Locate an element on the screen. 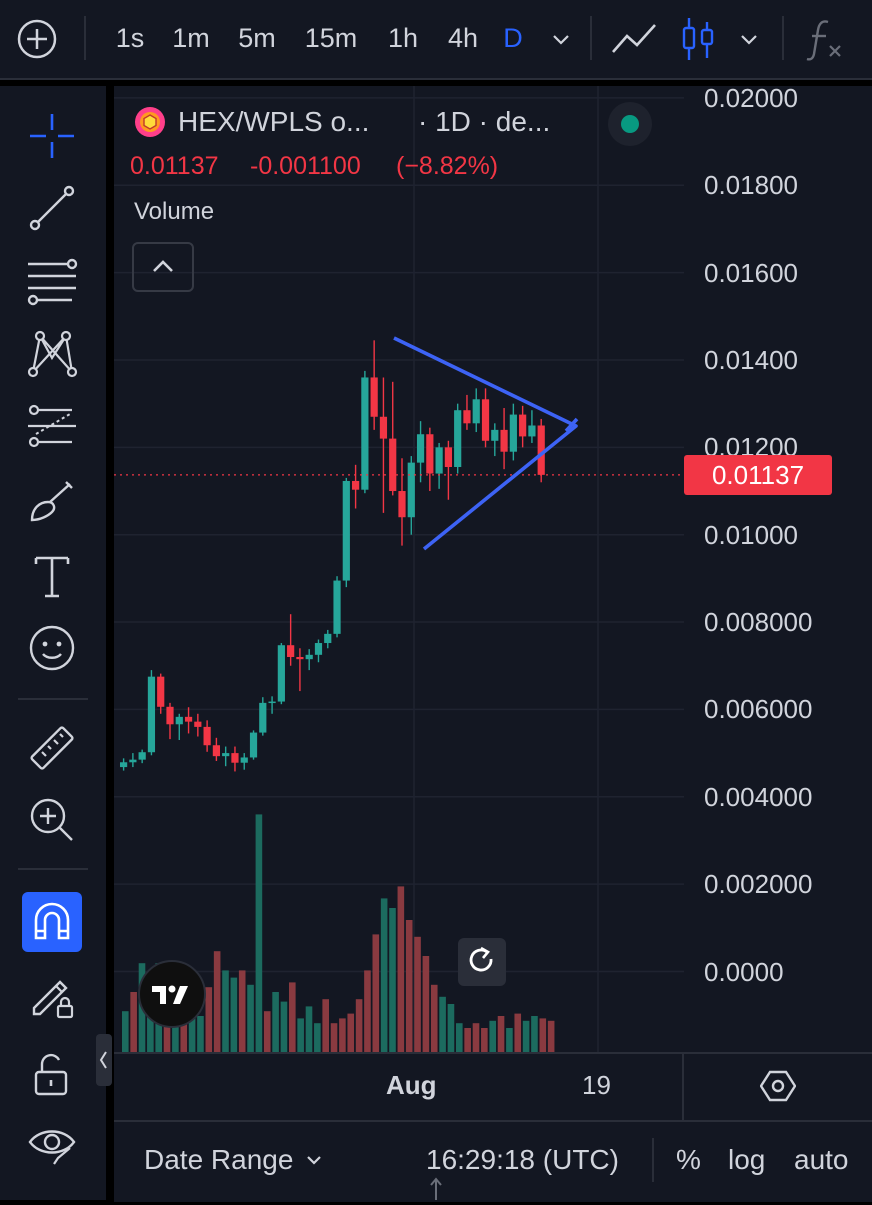 This screenshot has height=1205, width=872. hide-drawings-eye-icon is located at coordinates (52, 1146).